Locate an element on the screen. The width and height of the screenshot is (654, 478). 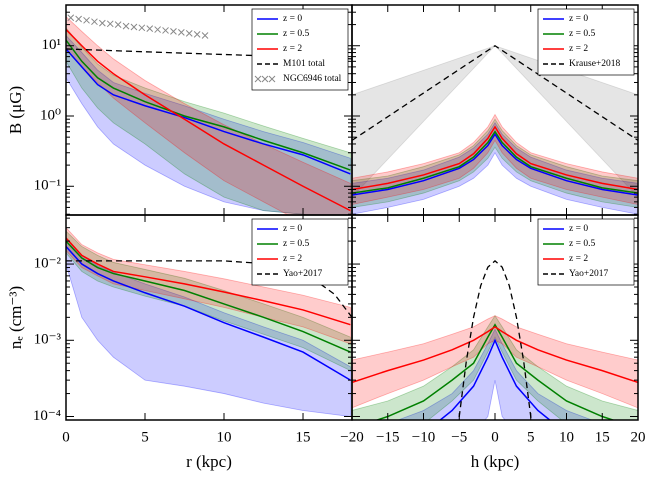
y-tick-label: 10⁻⁴ is located at coordinates (47, 416).